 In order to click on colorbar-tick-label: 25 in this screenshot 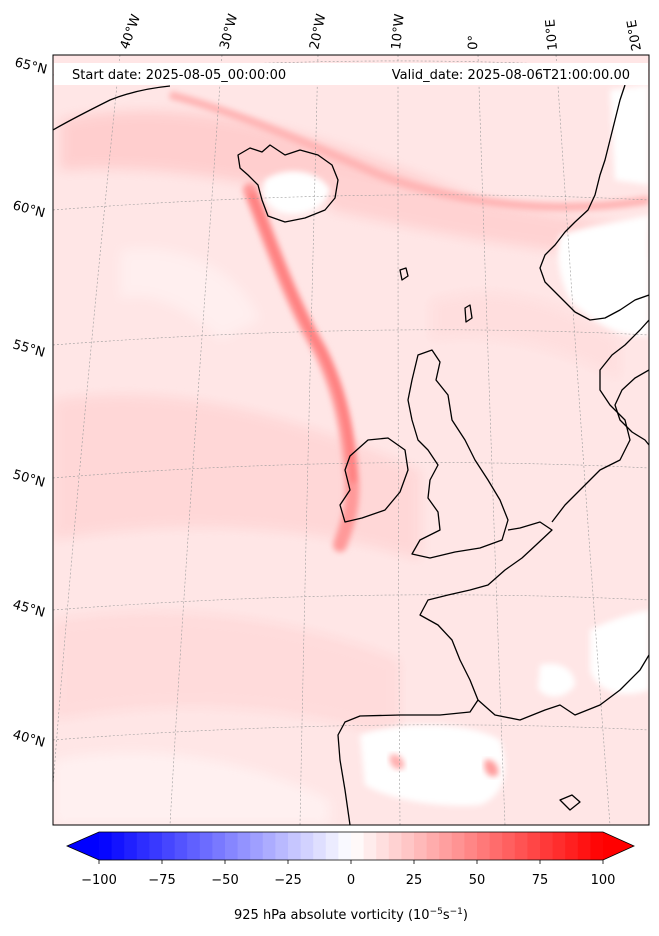, I will do `click(414, 880)`.